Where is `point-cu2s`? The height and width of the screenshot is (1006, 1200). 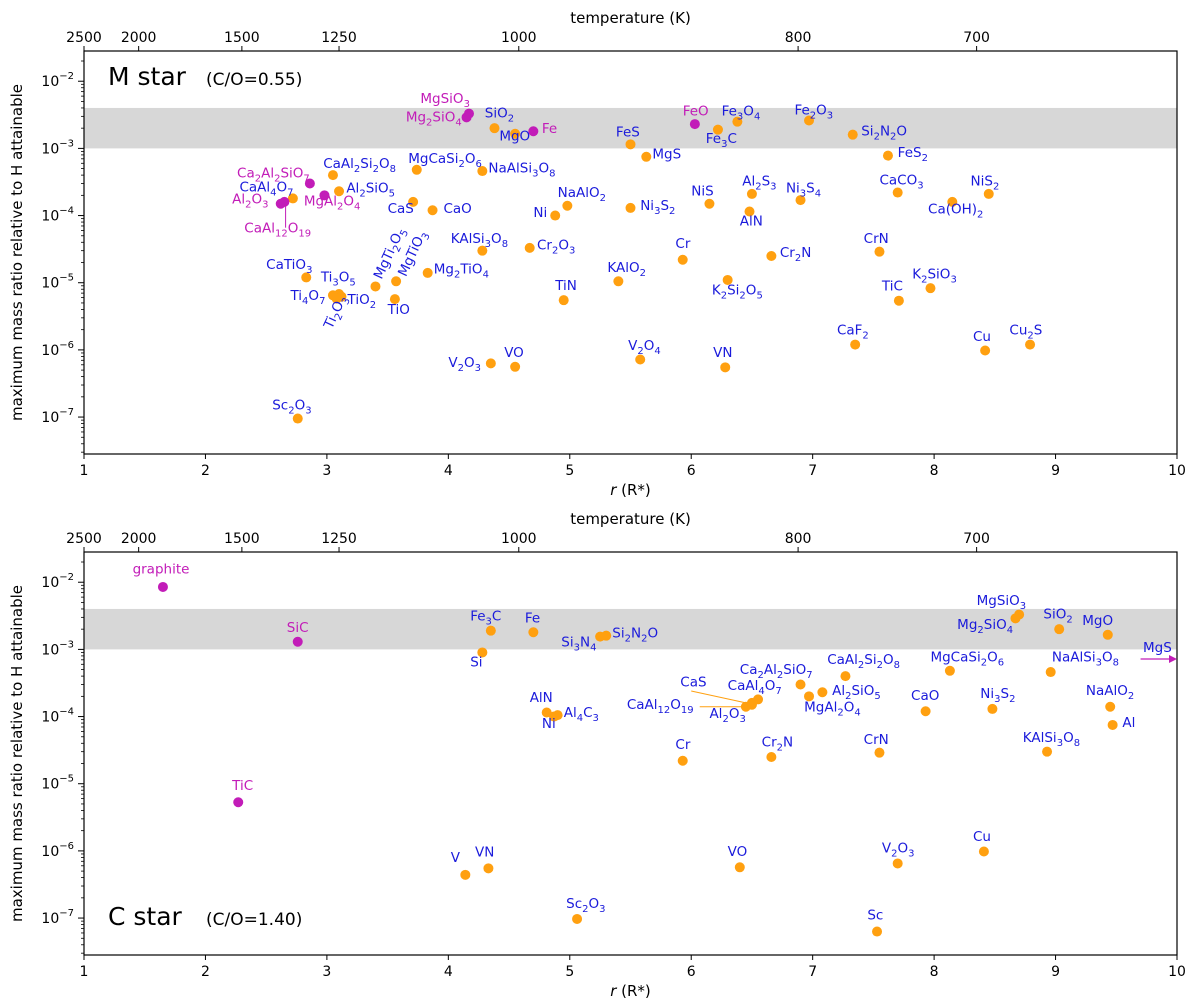
point-cu2s is located at coordinates (1030, 344).